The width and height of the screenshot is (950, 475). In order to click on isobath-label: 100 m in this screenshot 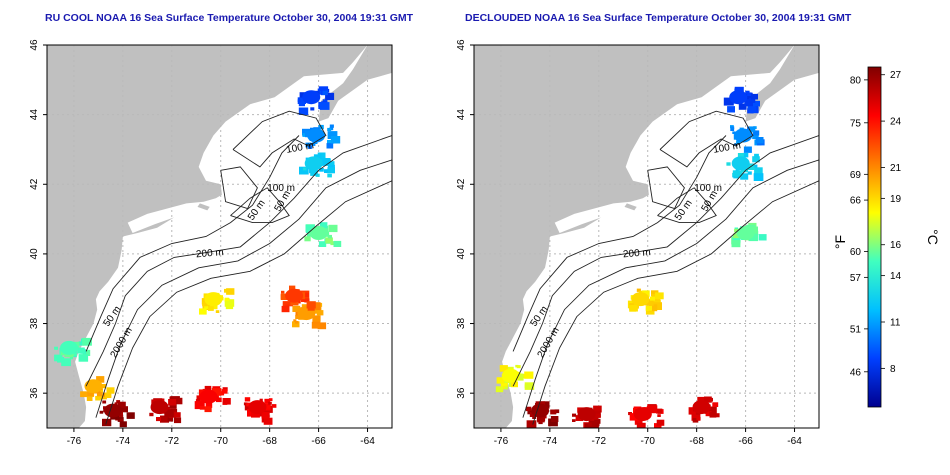, I will do `click(708, 188)`.